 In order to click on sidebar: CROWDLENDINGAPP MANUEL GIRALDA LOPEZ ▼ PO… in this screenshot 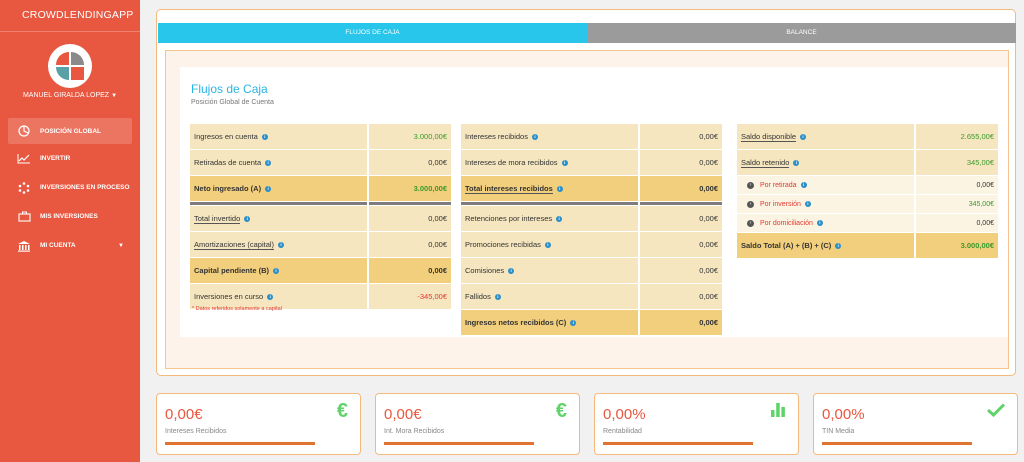, I will do `click(70, 231)`.